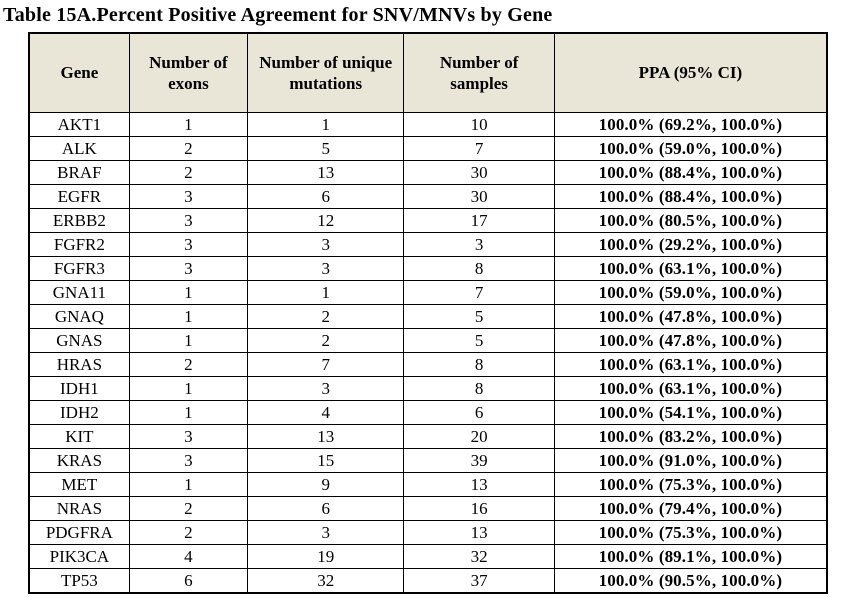 The image size is (853, 603). Describe the element at coordinates (79, 581) in the screenshot. I see `gene-cell: TP53` at that location.